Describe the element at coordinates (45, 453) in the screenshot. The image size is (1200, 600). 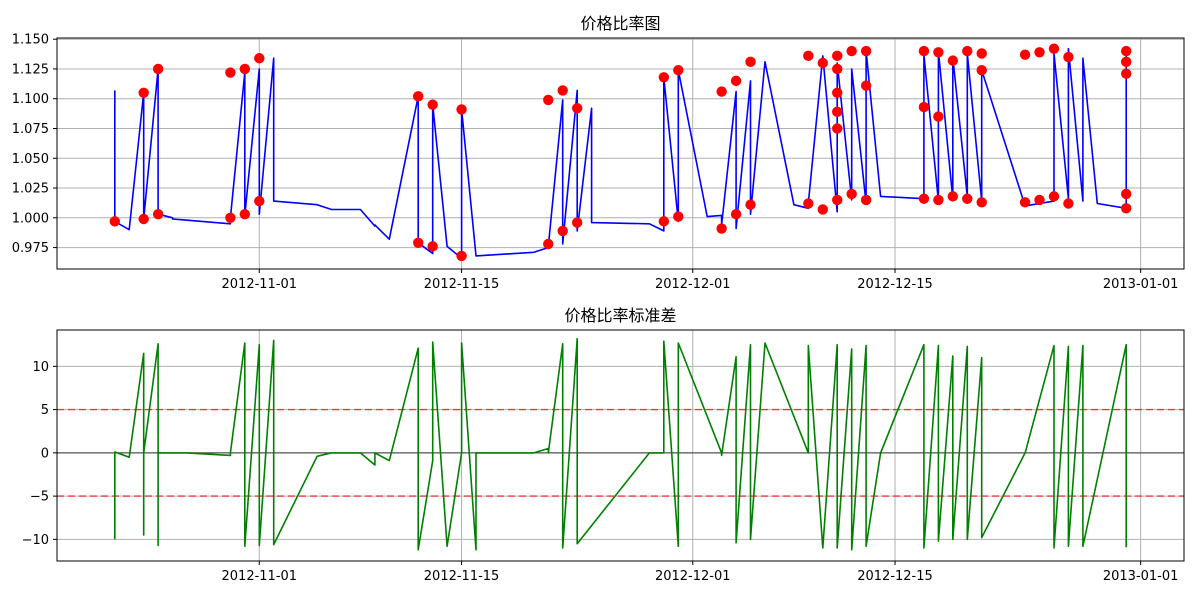
I see `y-tick-label: 0` at that location.